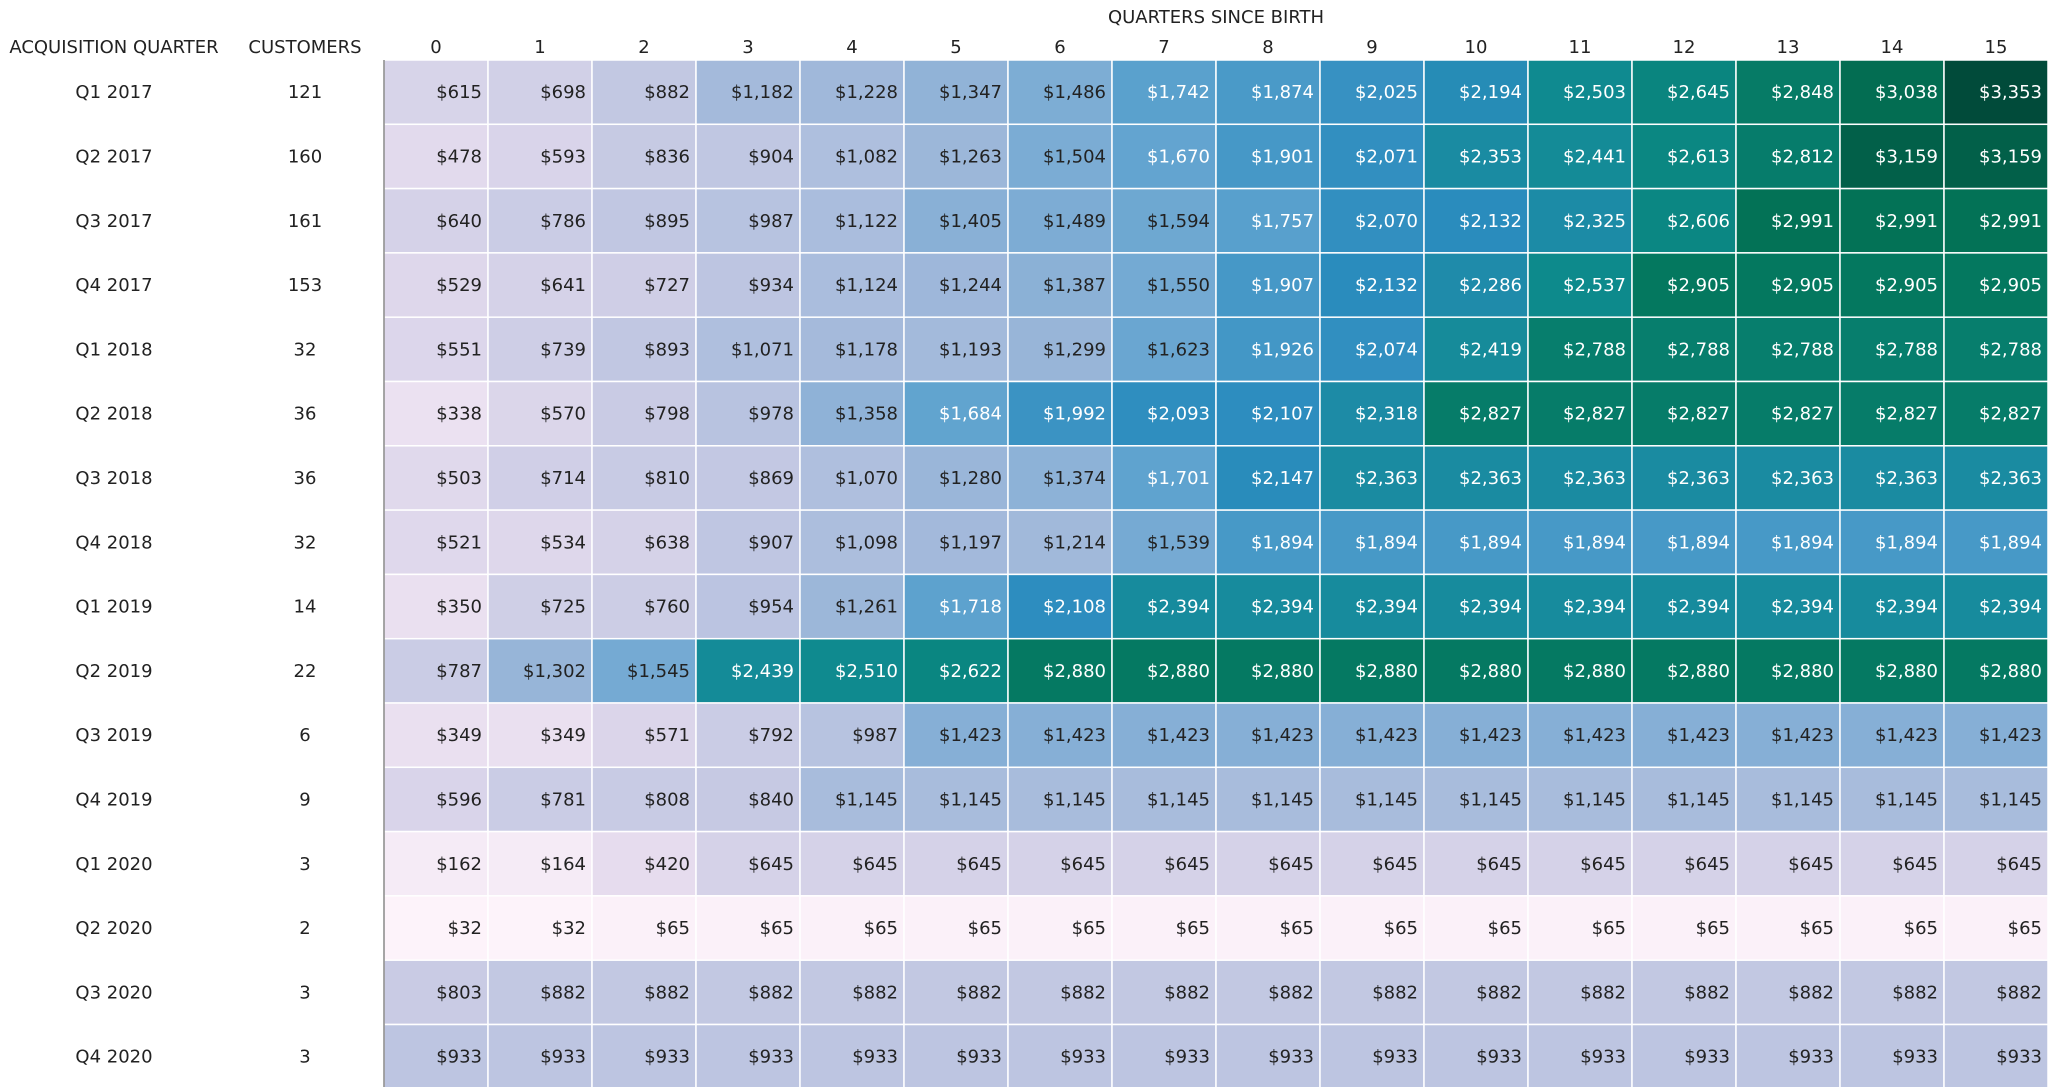 This screenshot has height=1087, width=2048. I want to click on cell-value-label: $798, so click(667, 414).